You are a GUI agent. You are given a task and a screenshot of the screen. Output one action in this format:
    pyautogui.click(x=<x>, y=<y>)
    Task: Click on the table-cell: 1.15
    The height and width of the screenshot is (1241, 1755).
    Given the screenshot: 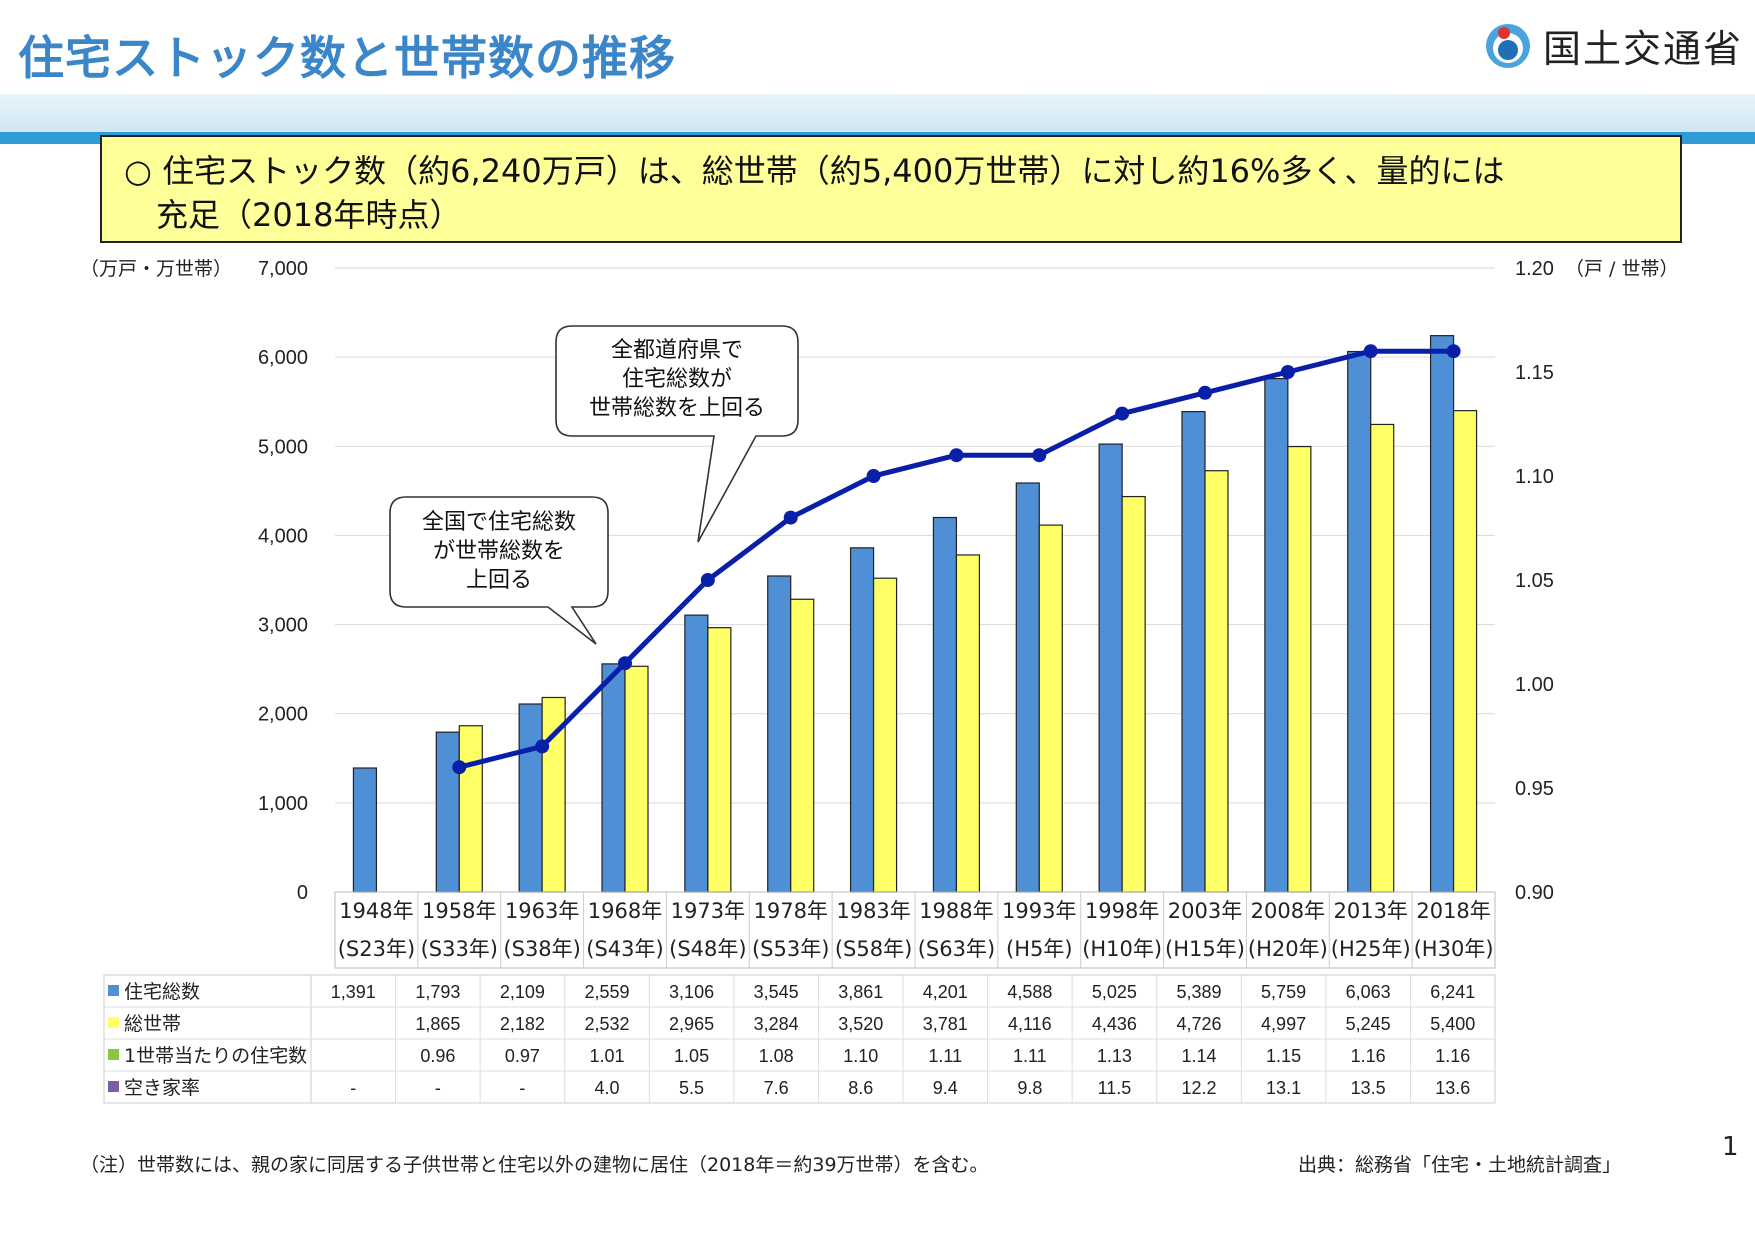 What is the action you would take?
    pyautogui.click(x=1283, y=1056)
    